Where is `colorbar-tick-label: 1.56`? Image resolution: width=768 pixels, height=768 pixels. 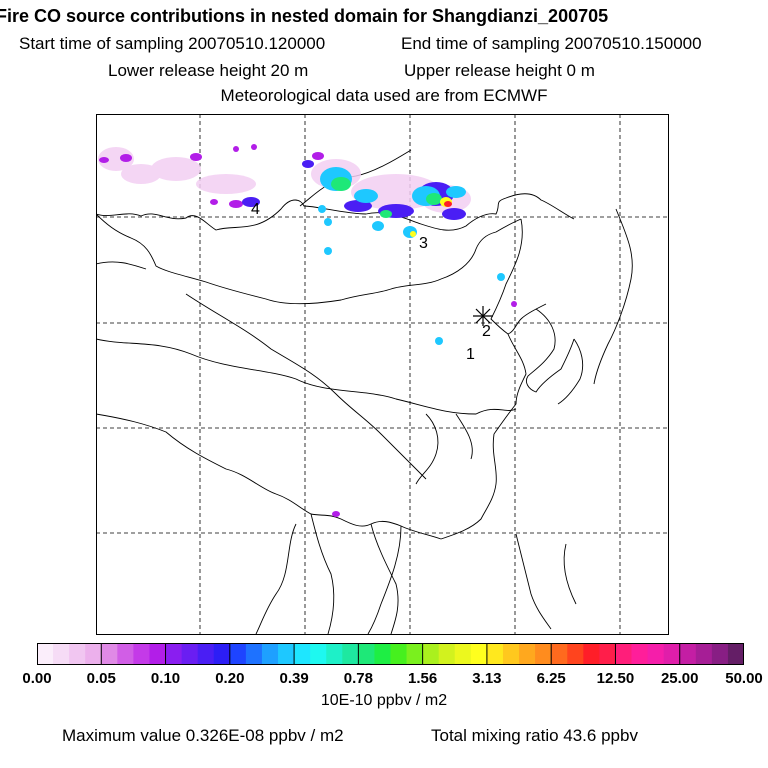 colorbar-tick-label: 1.56 is located at coordinates (423, 678).